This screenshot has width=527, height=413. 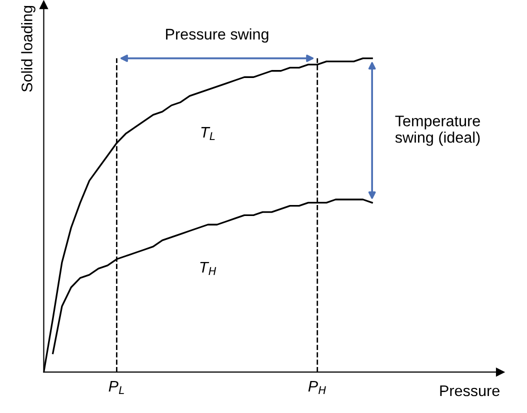 What do you see at coordinates (208, 133) in the screenshot?
I see `text: T$_{L}$` at bounding box center [208, 133].